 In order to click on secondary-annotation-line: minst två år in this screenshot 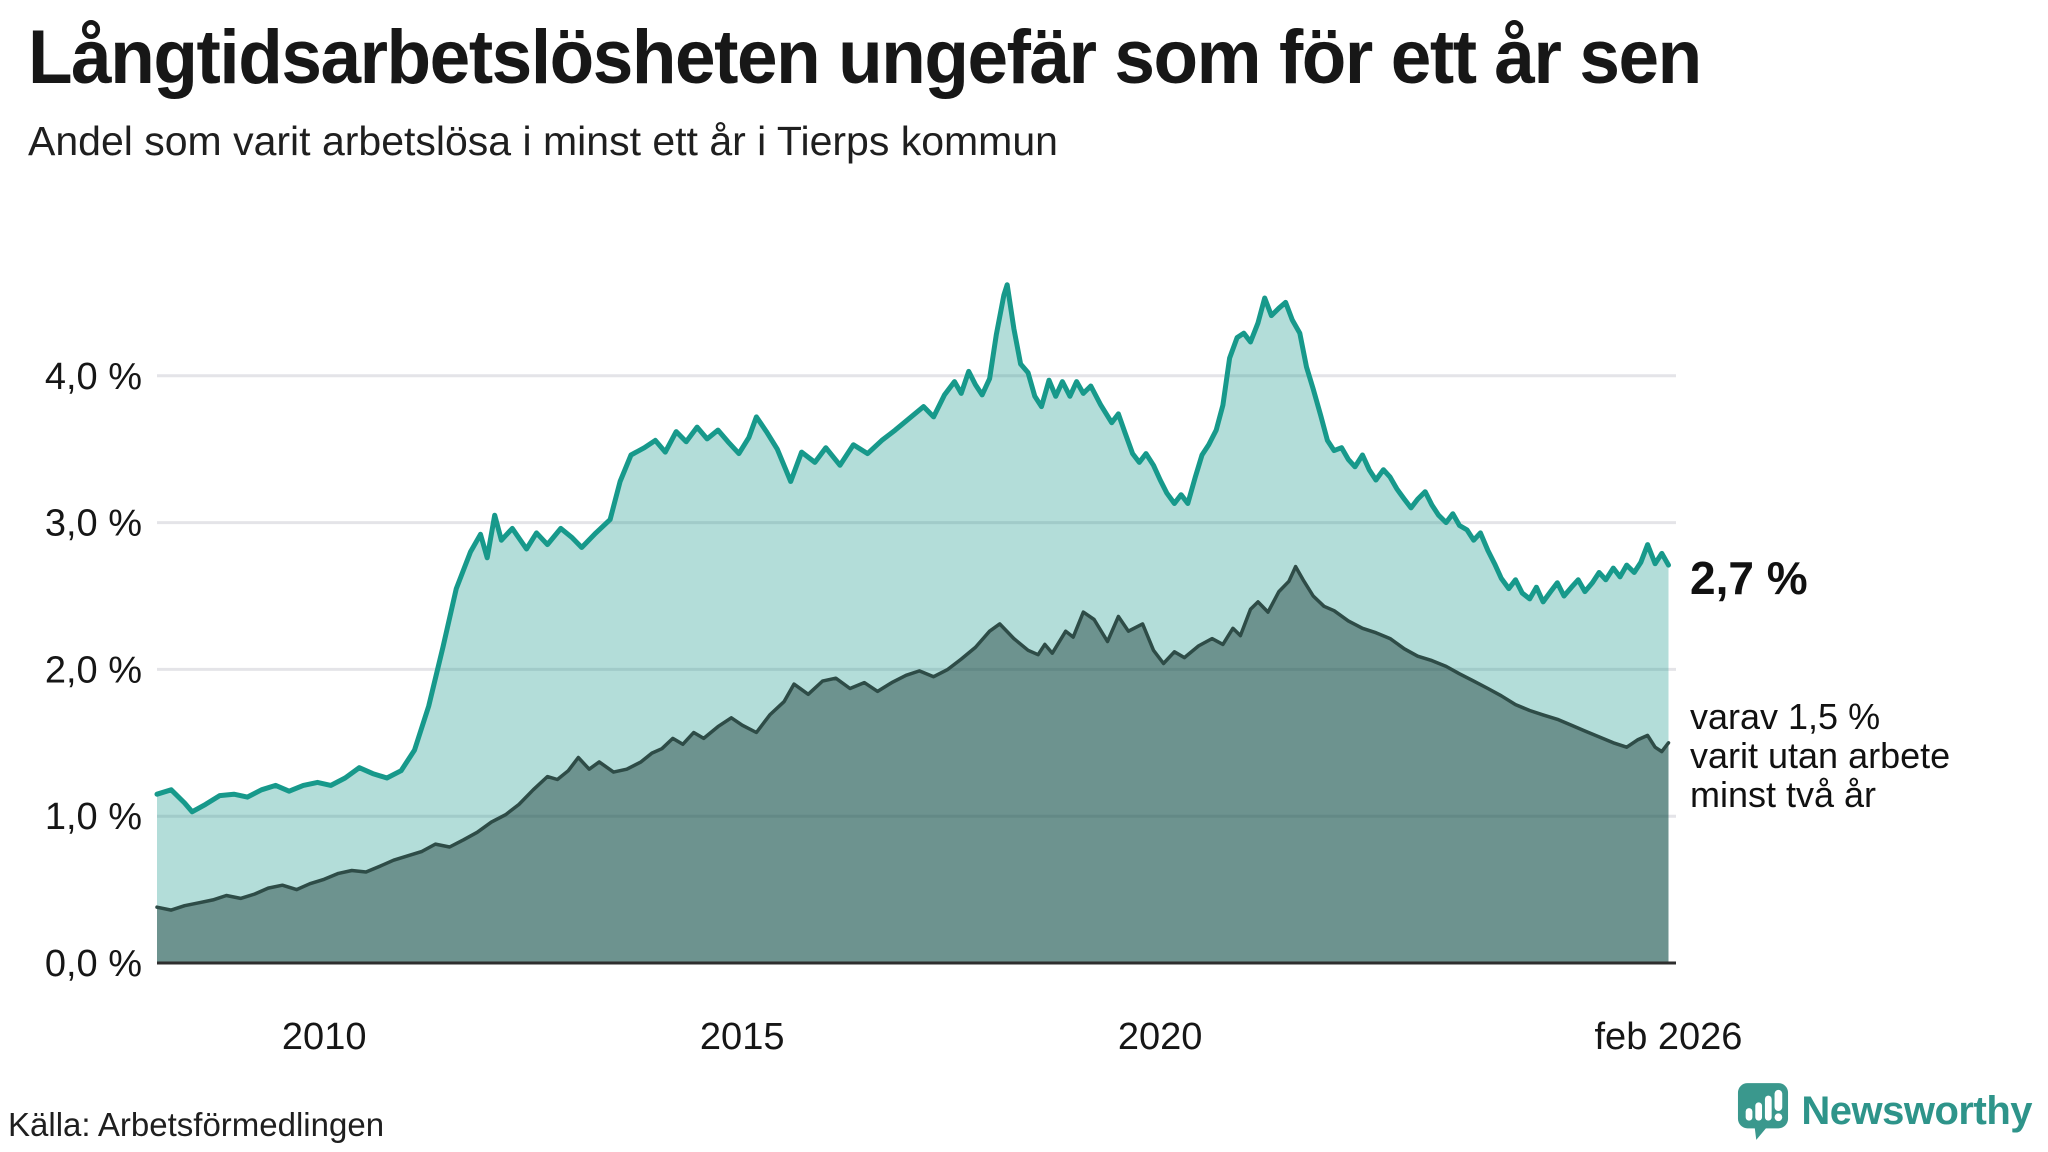, I will do `click(1783, 794)`.